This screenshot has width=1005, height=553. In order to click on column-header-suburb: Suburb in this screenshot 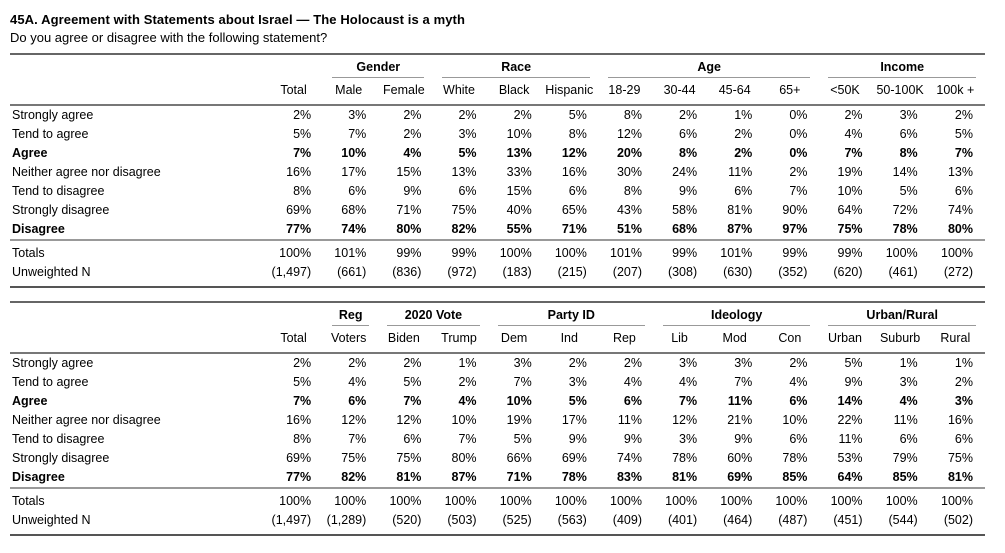, I will do `click(902, 340)`.